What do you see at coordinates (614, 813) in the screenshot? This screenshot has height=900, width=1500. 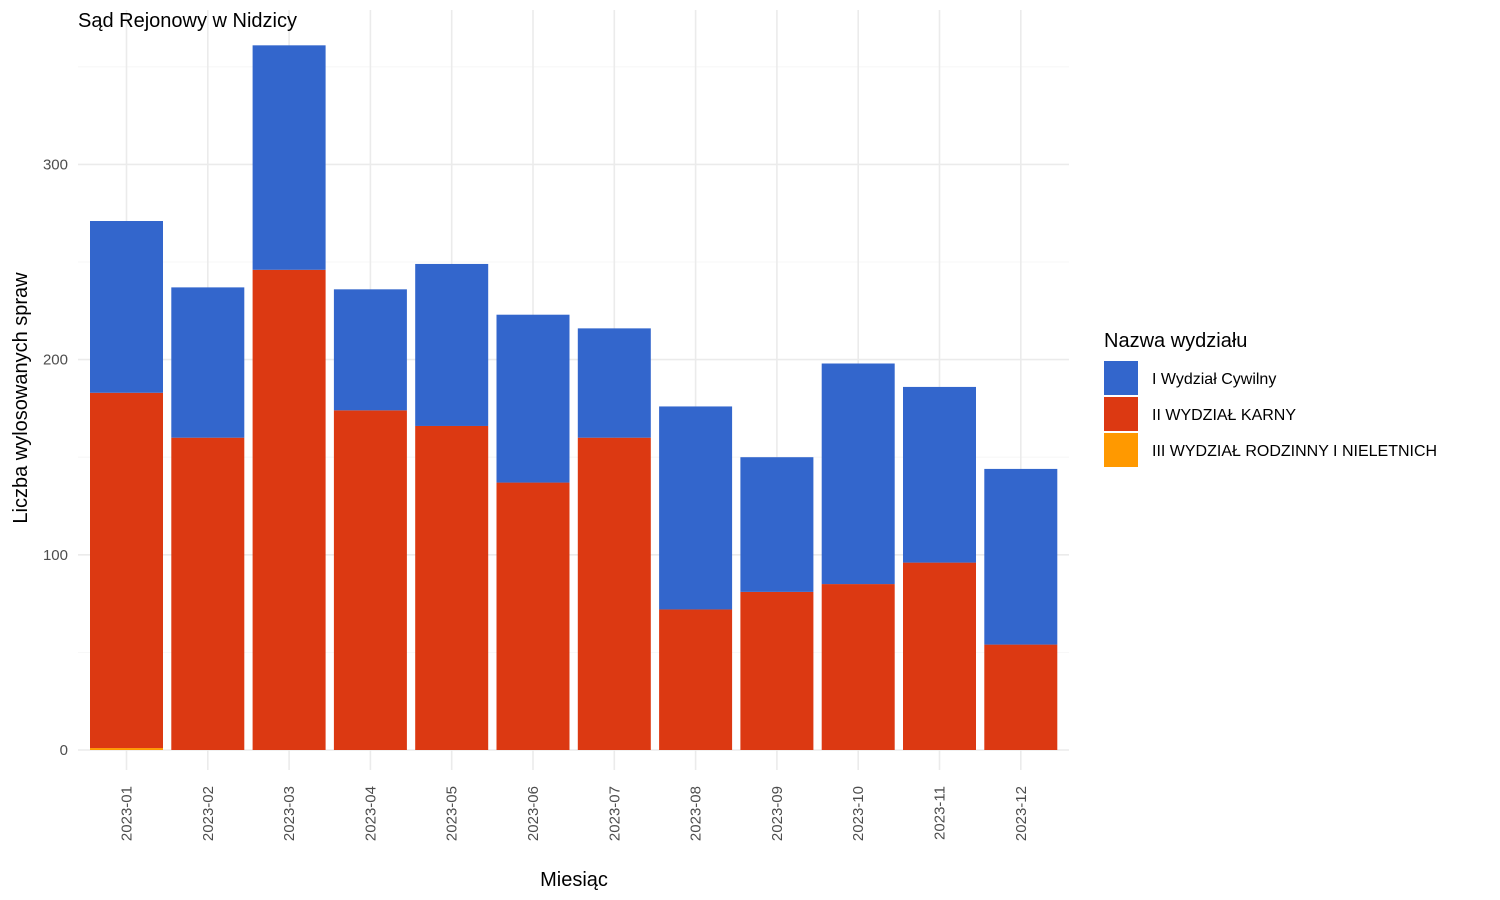 I see `x-tick-label: 2023-07` at bounding box center [614, 813].